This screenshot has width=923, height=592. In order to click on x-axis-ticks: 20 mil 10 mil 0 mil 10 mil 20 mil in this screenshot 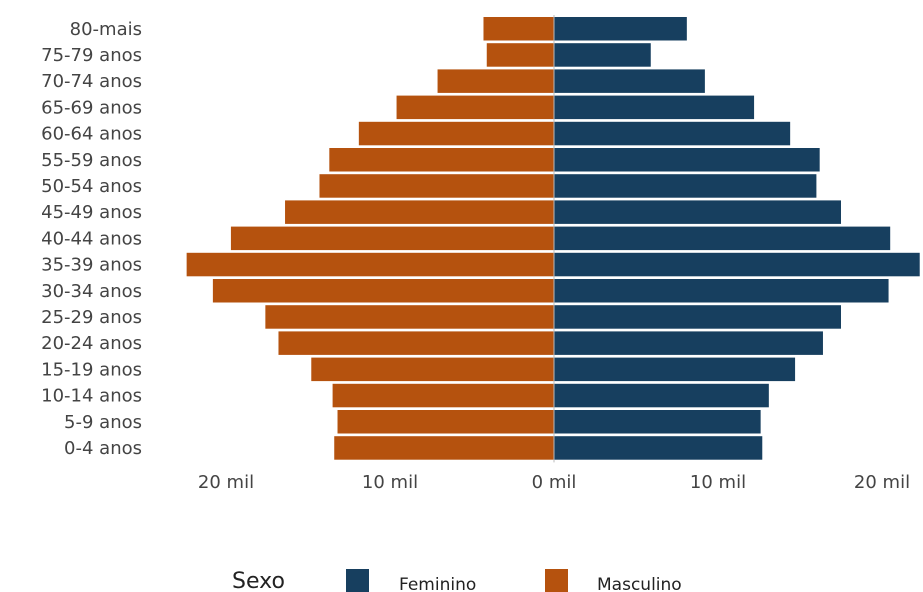, I will do `click(554, 482)`.